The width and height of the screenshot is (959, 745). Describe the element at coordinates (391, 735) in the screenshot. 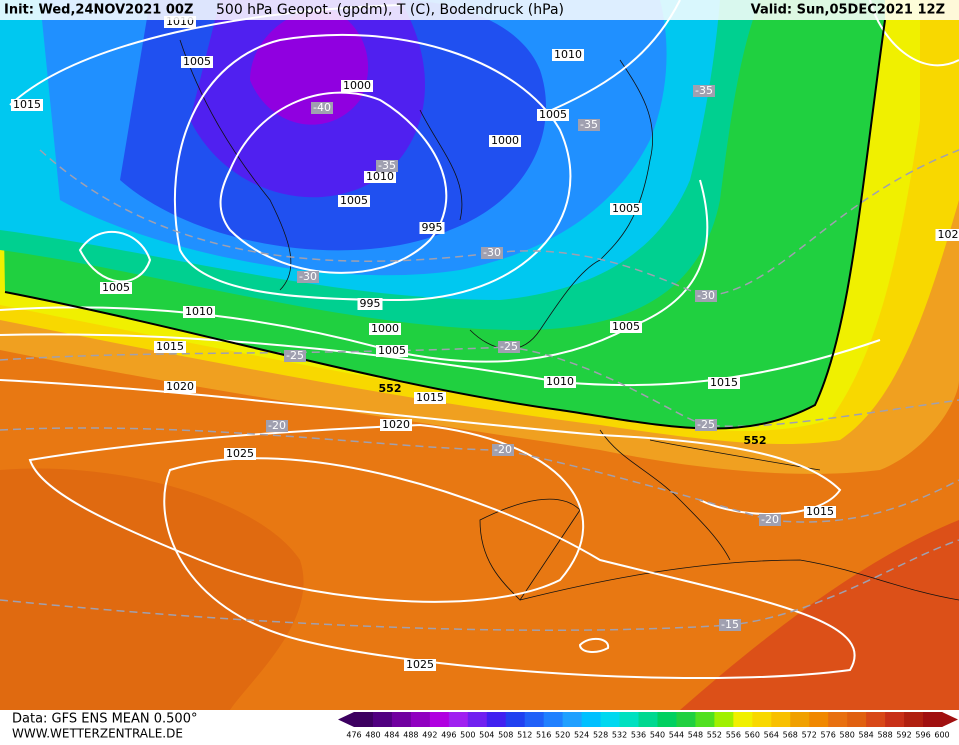

I see `colorbar-label: 484` at that location.